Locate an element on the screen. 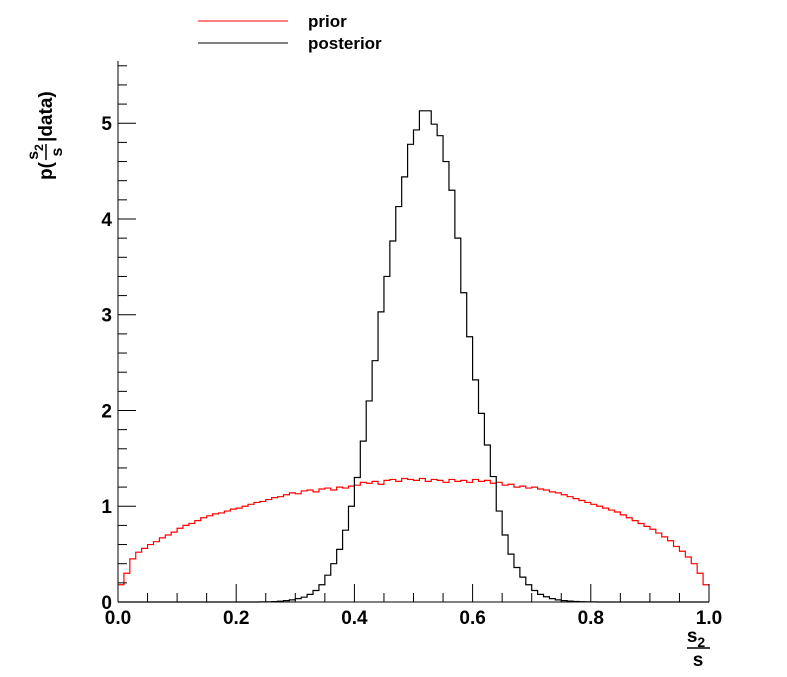 The width and height of the screenshot is (787, 677). series-prior-histogram is located at coordinates (413, 531).